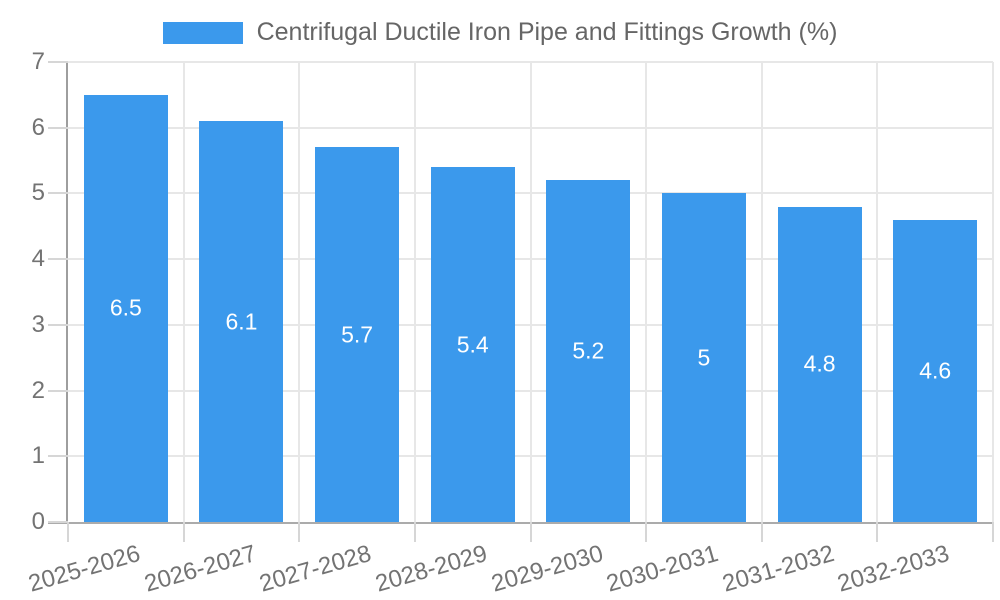  I want to click on y-axis-label-2: 2, so click(38, 390).